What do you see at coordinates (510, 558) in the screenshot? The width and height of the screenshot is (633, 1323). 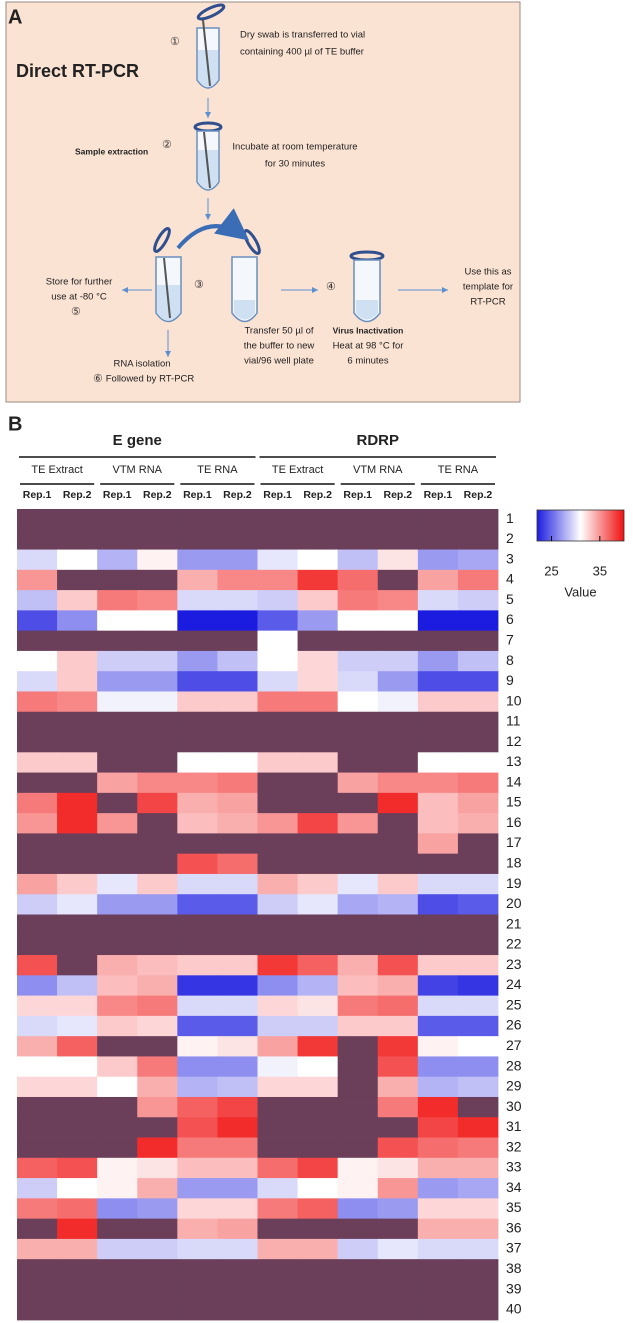 I see `row-label: 3` at bounding box center [510, 558].